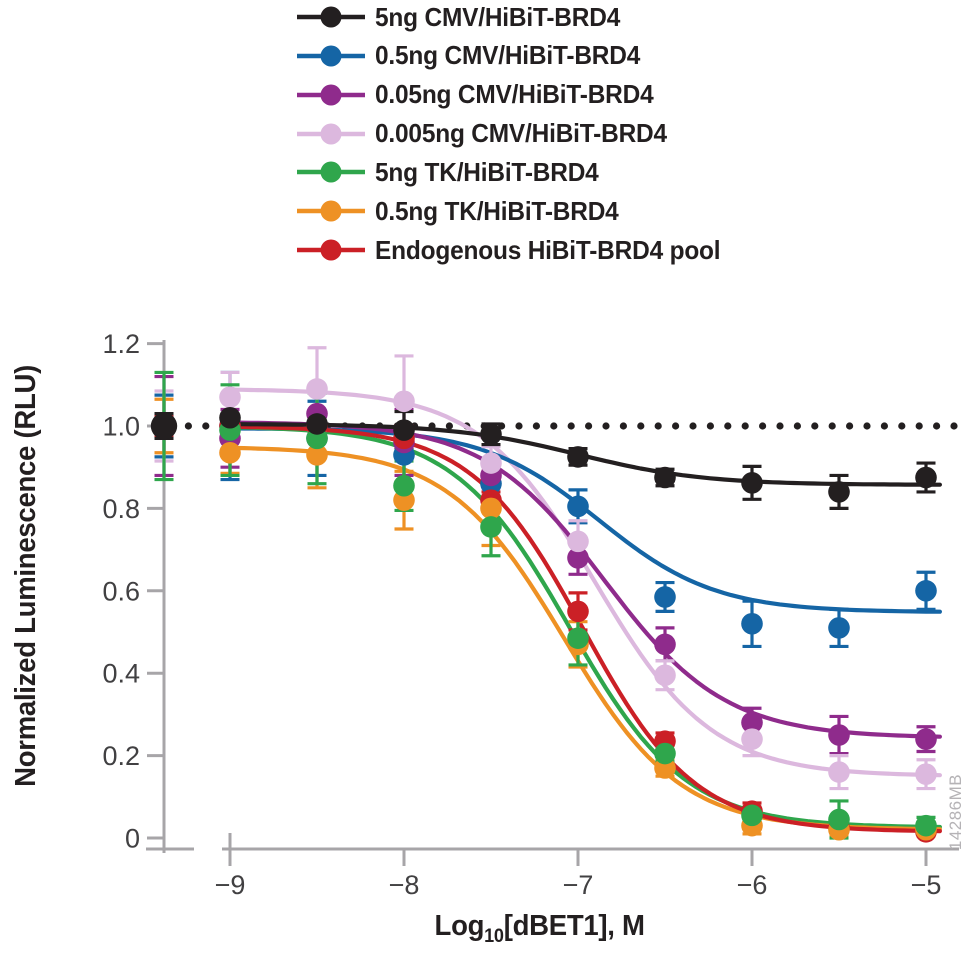 This screenshot has height=973, width=977. What do you see at coordinates (230, 885) in the screenshot?
I see `x-tick-label: −9` at bounding box center [230, 885].